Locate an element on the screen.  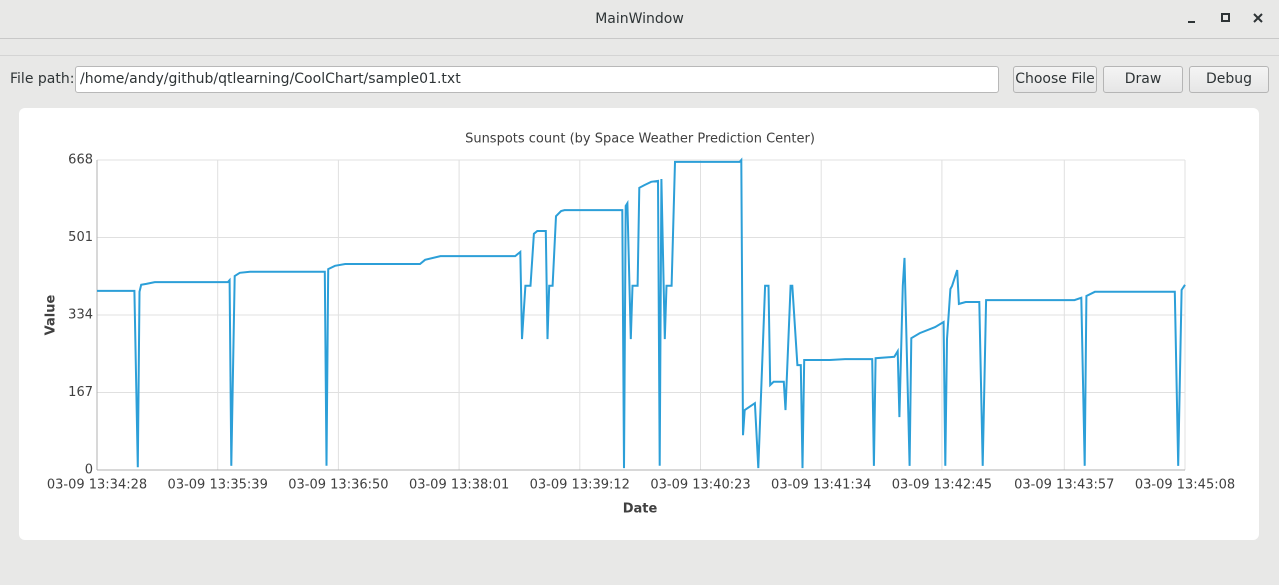
x-tick-label: 03-09 13:41:34 is located at coordinates (821, 485).